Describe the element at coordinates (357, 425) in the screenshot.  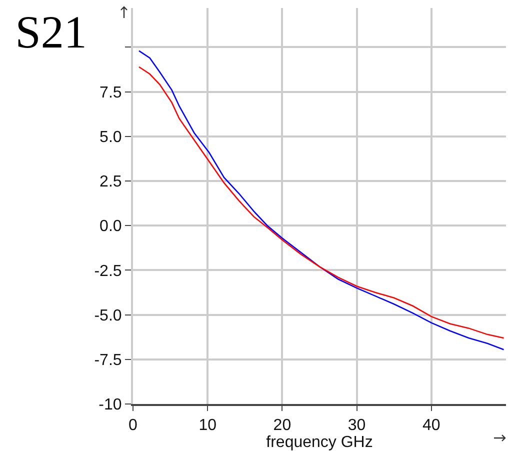
I see `x-tick-label: 30` at that location.